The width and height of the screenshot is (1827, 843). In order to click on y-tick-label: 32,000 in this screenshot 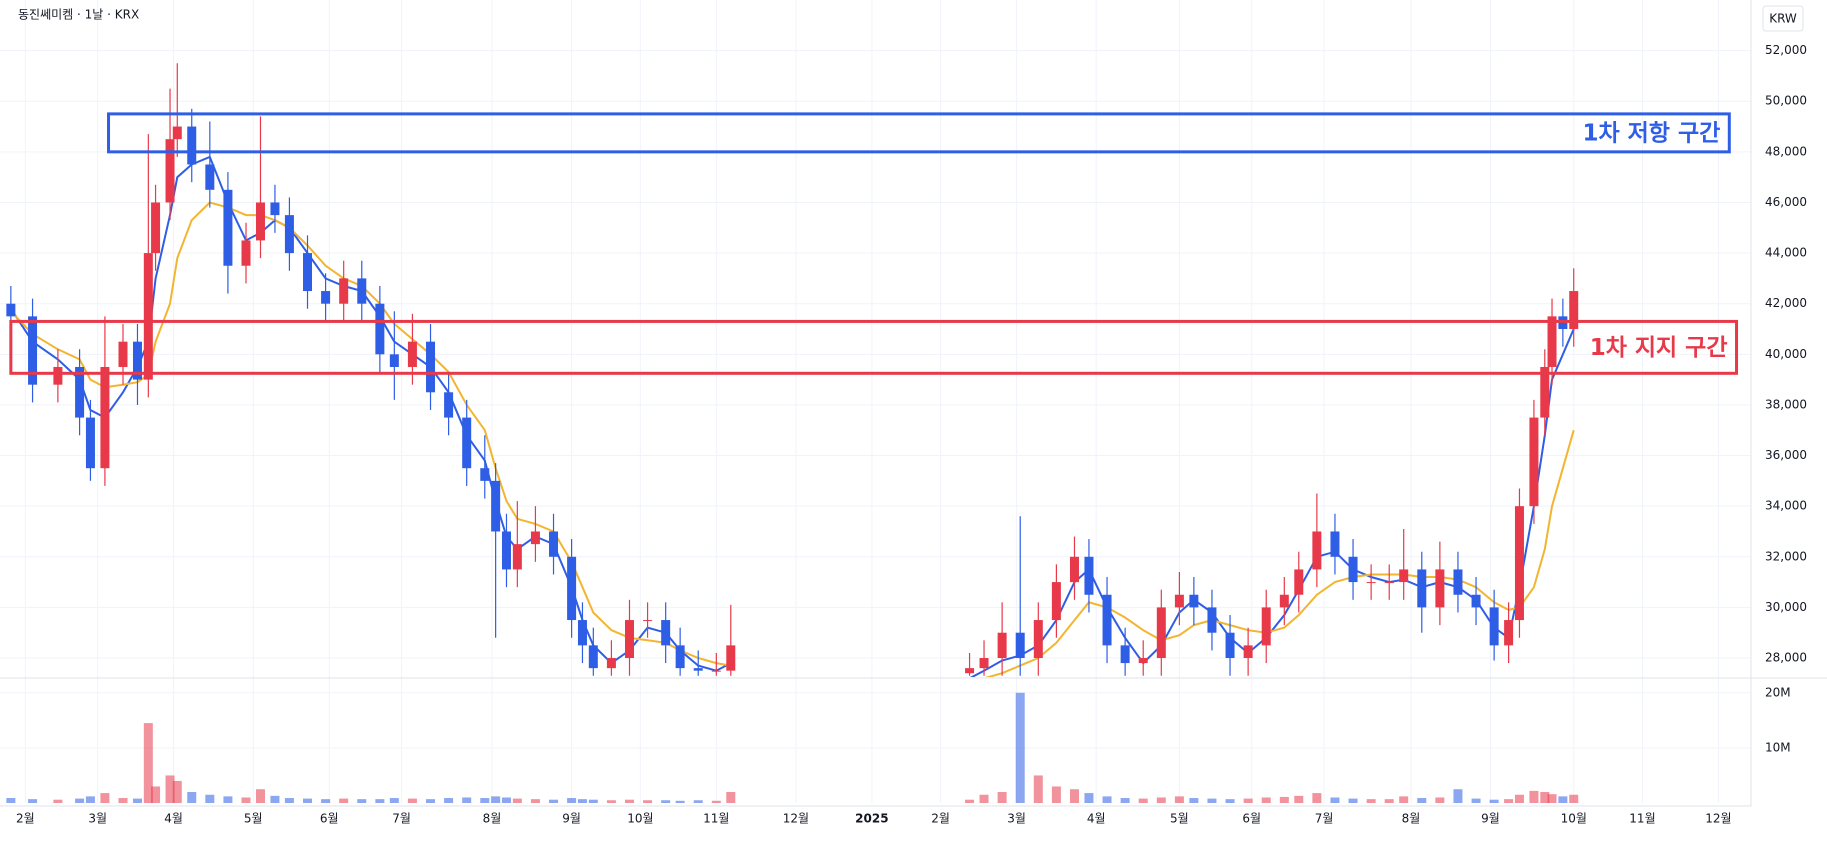, I will do `click(1786, 556)`.